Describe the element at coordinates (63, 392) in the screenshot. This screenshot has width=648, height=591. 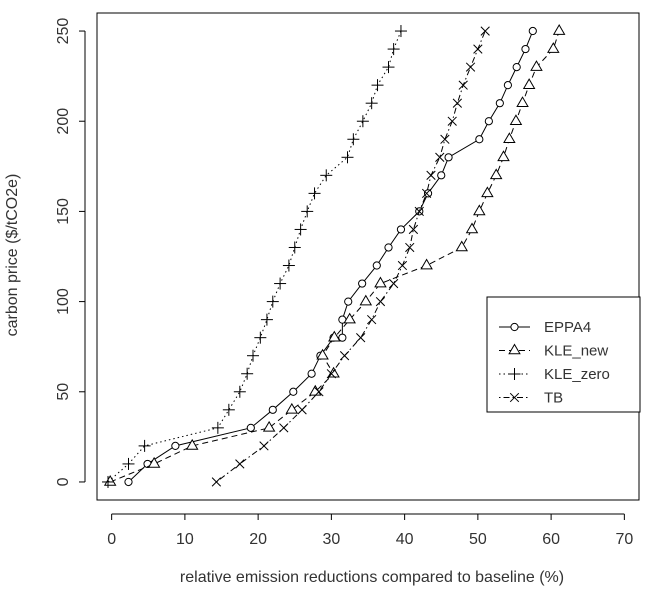
I see `y-tick-label: 50` at that location.